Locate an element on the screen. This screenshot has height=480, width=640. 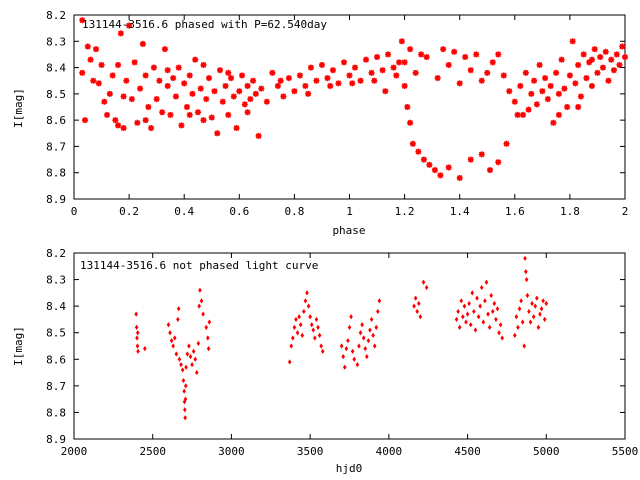
y-tick-label: 8.4 is located at coordinates (56, 306).